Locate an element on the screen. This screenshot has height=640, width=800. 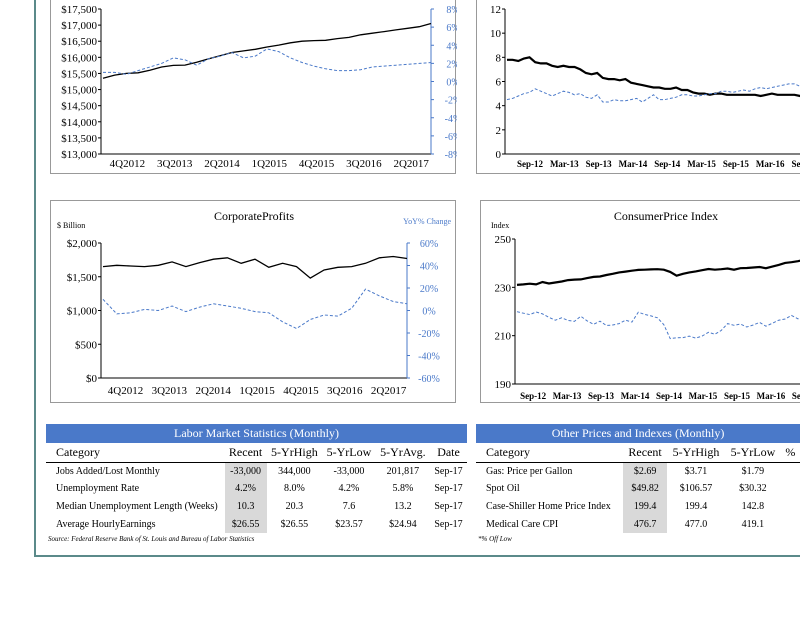
left-tick-label: 2 is located at coordinates (499, 131).